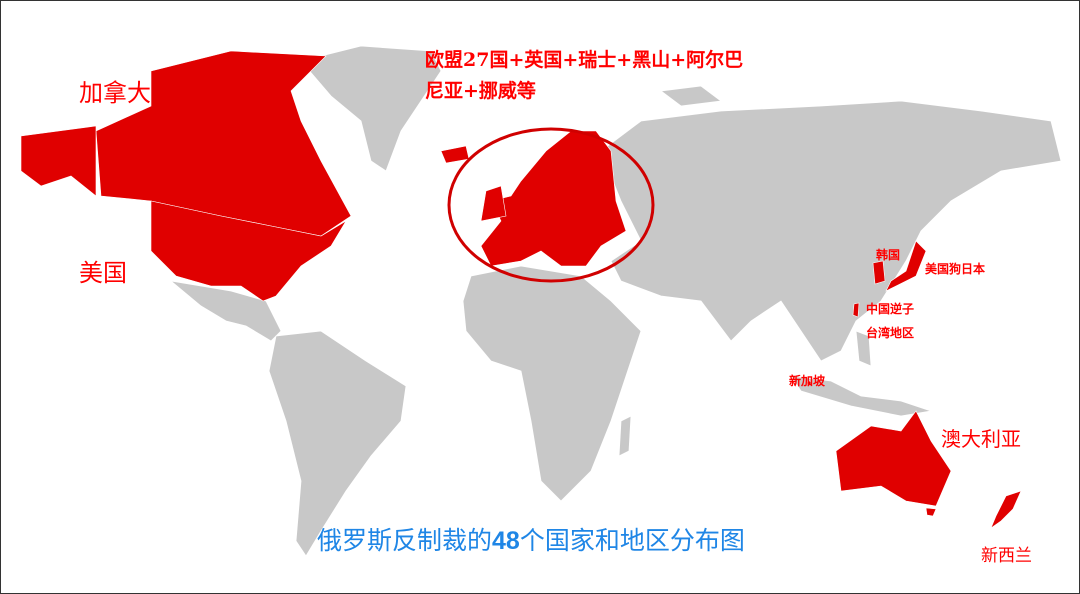 The image size is (1080, 594). Describe the element at coordinates (632, 540) in the screenshot. I see `title-suffix: 个国家和地区分布图` at that location.